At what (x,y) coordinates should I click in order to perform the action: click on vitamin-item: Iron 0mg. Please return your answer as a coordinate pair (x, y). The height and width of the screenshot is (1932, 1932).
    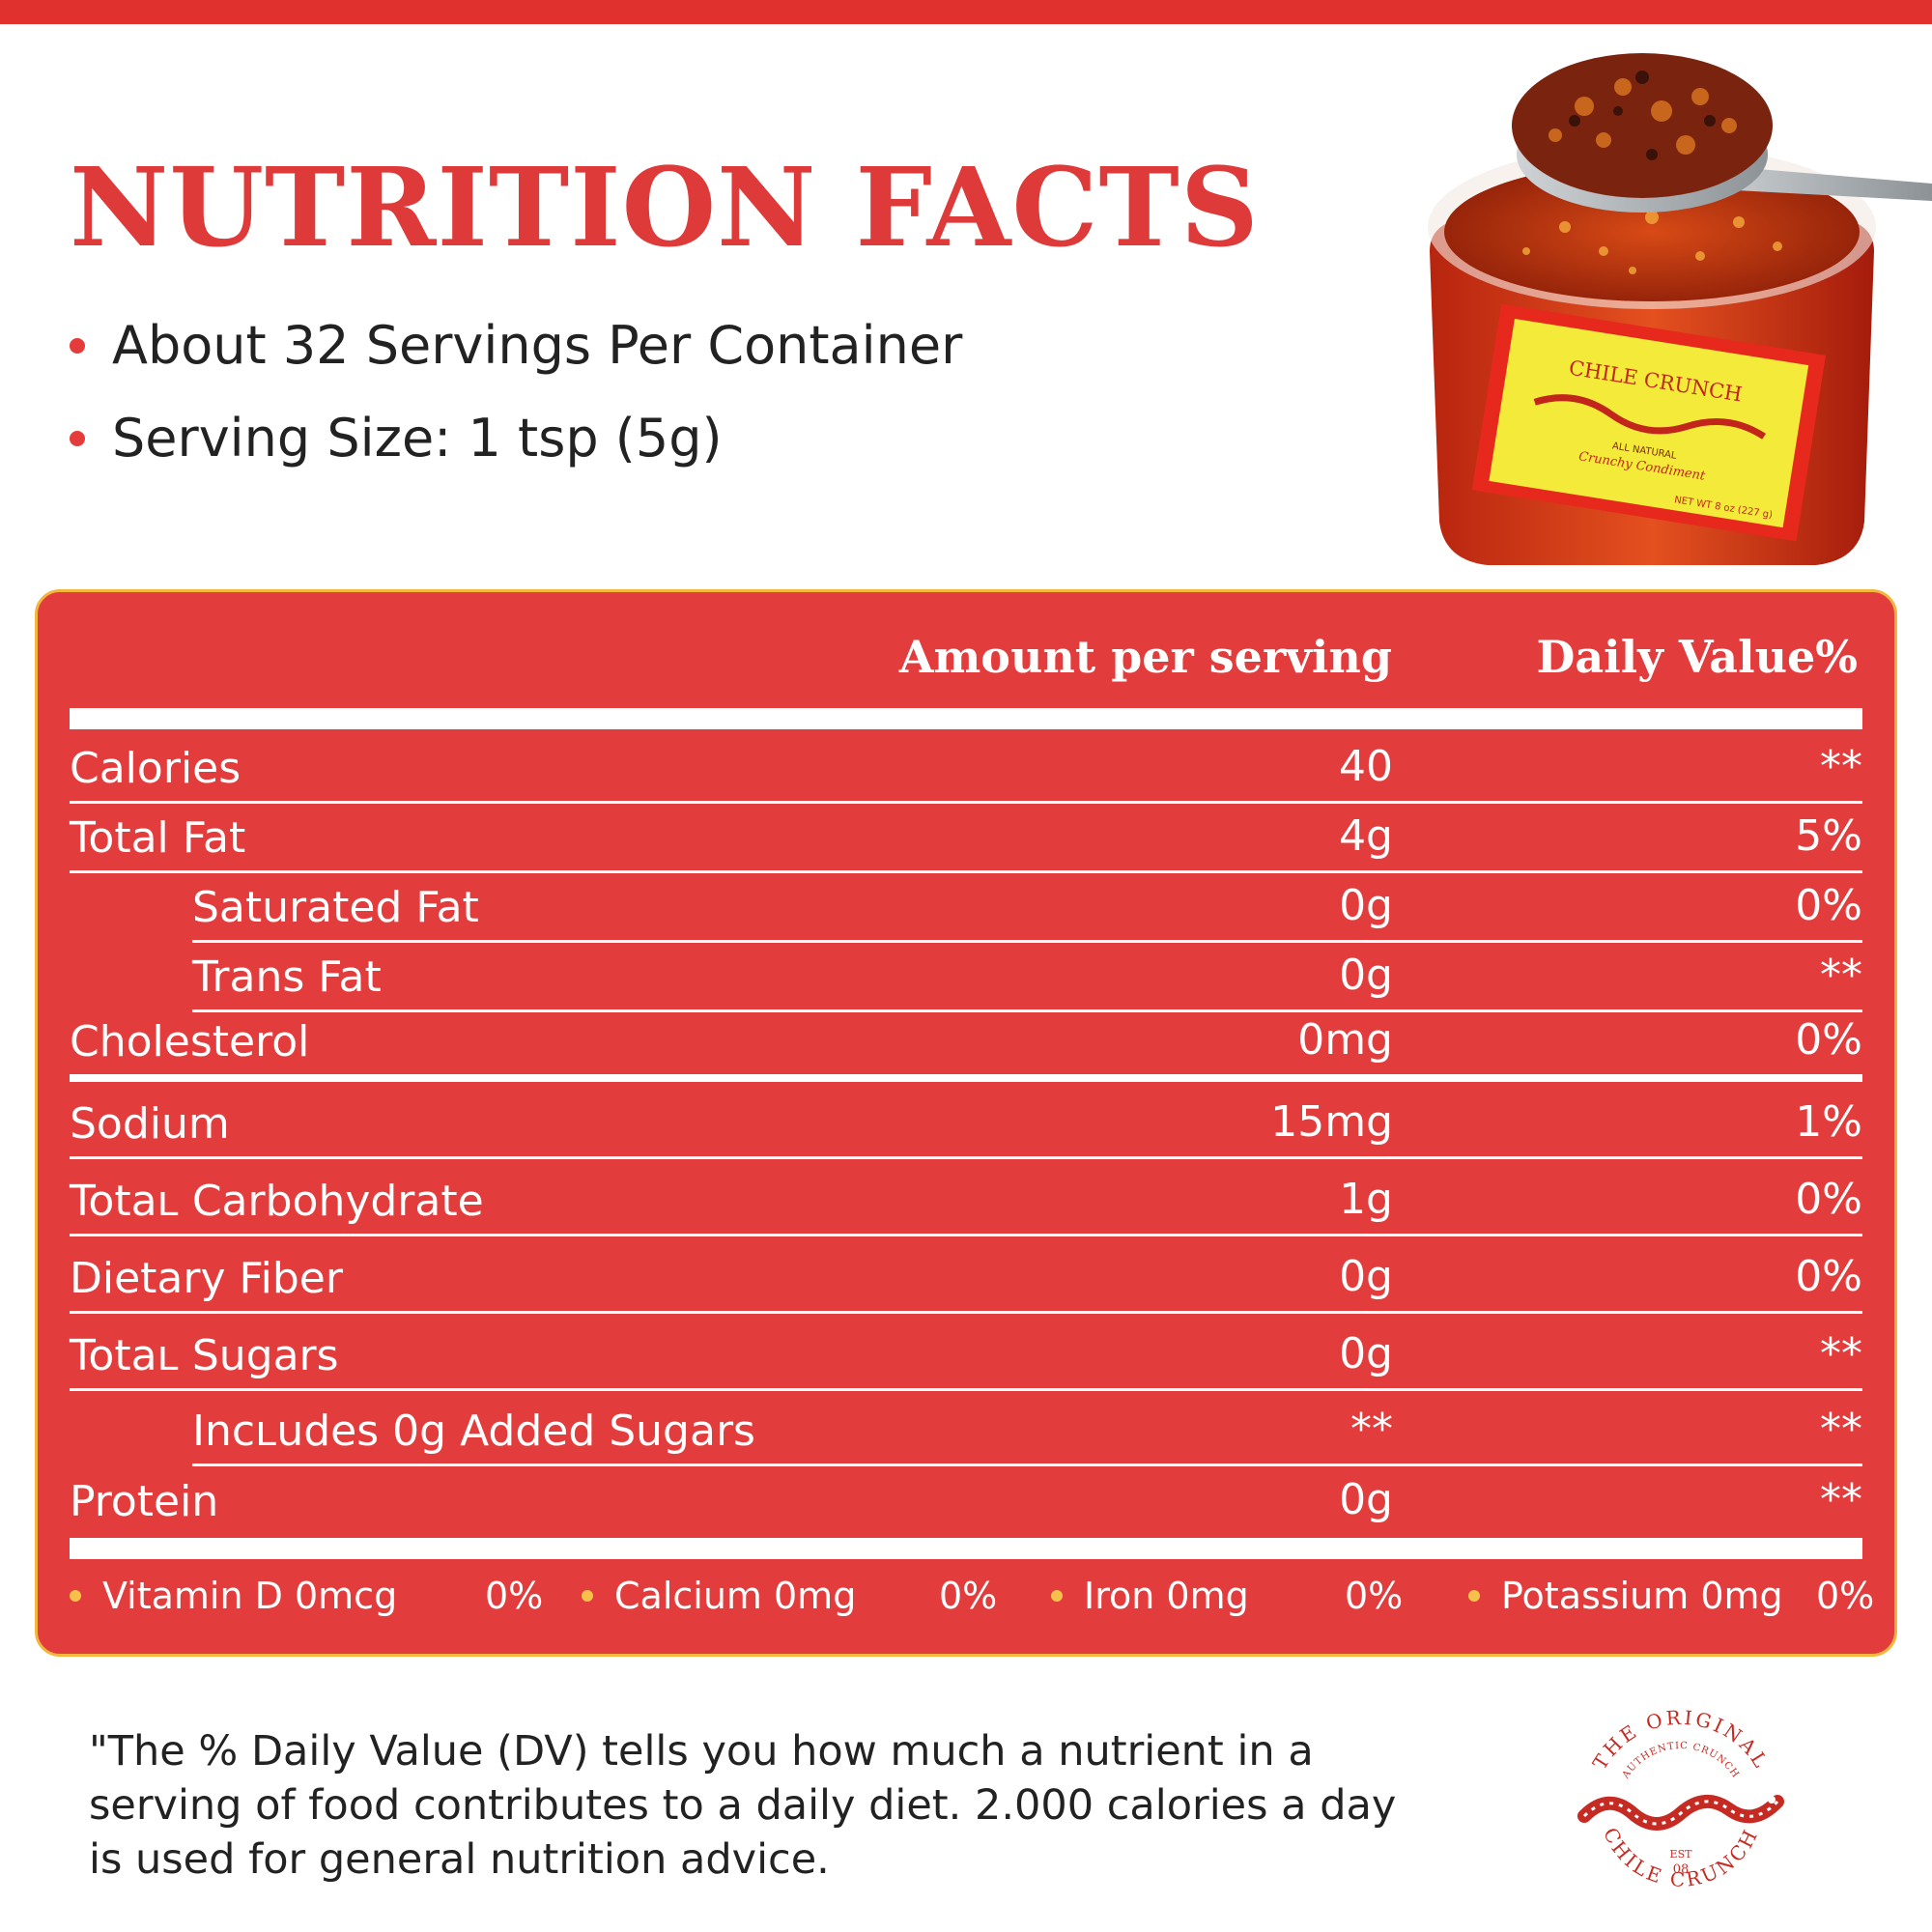
    Looking at the image, I should click on (1150, 1596).